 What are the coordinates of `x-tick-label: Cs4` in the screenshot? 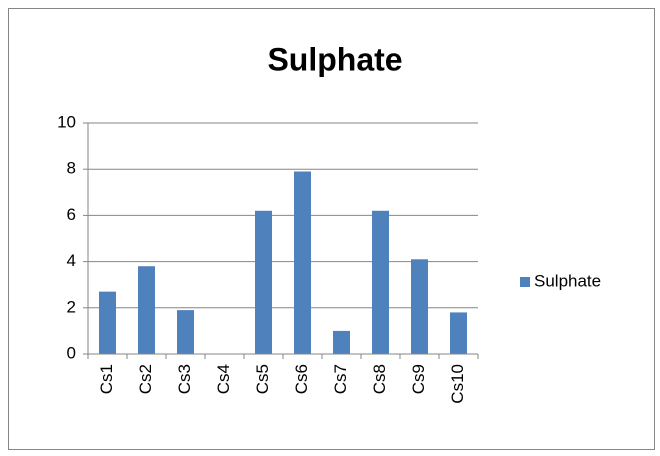 It's located at (223, 379).